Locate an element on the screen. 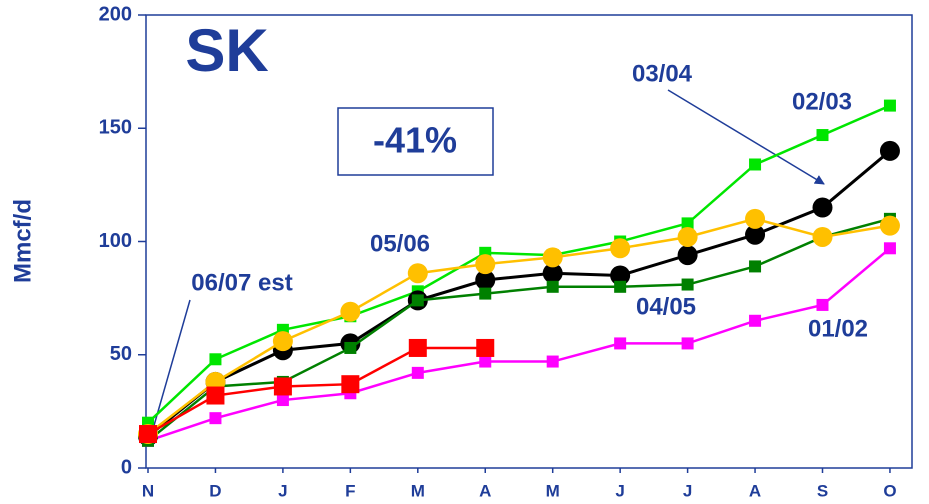 This screenshot has height=504, width=929. y-axis-label: Mmcf/d is located at coordinates (22, 241).